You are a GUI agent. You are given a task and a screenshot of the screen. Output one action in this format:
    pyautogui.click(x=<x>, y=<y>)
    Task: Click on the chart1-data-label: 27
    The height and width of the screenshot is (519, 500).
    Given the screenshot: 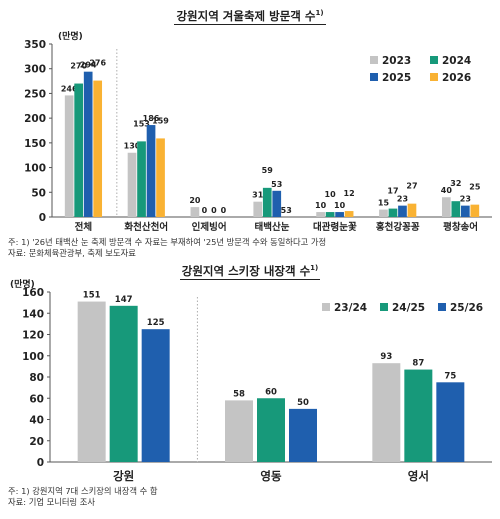 What is the action you would take?
    pyautogui.click(x=411, y=186)
    